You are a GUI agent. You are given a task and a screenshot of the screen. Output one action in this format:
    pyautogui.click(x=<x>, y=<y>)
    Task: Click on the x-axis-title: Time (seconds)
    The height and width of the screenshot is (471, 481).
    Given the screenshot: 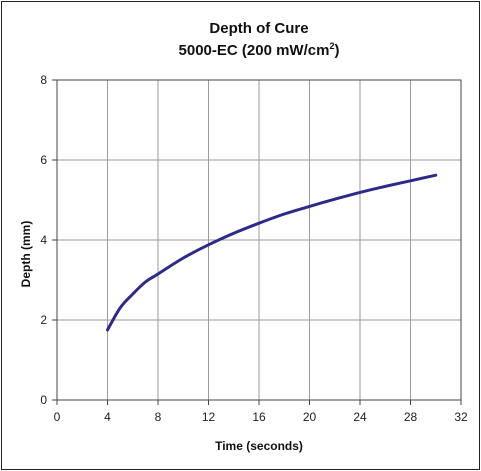 What is the action you would take?
    pyautogui.click(x=259, y=446)
    